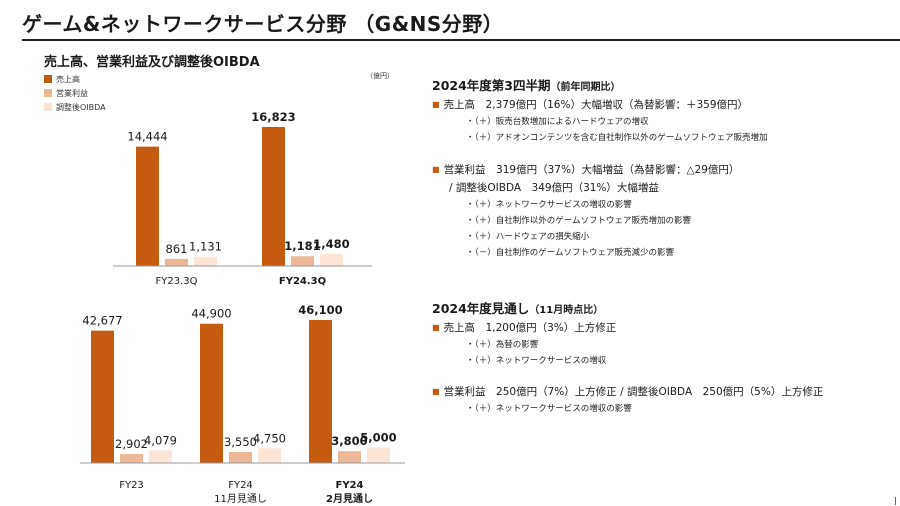  What do you see at coordinates (549, 409) in the screenshot?
I see `outlook-income-detail: ・（＋）ネットワークサービスの増収の影響` at bounding box center [549, 409].